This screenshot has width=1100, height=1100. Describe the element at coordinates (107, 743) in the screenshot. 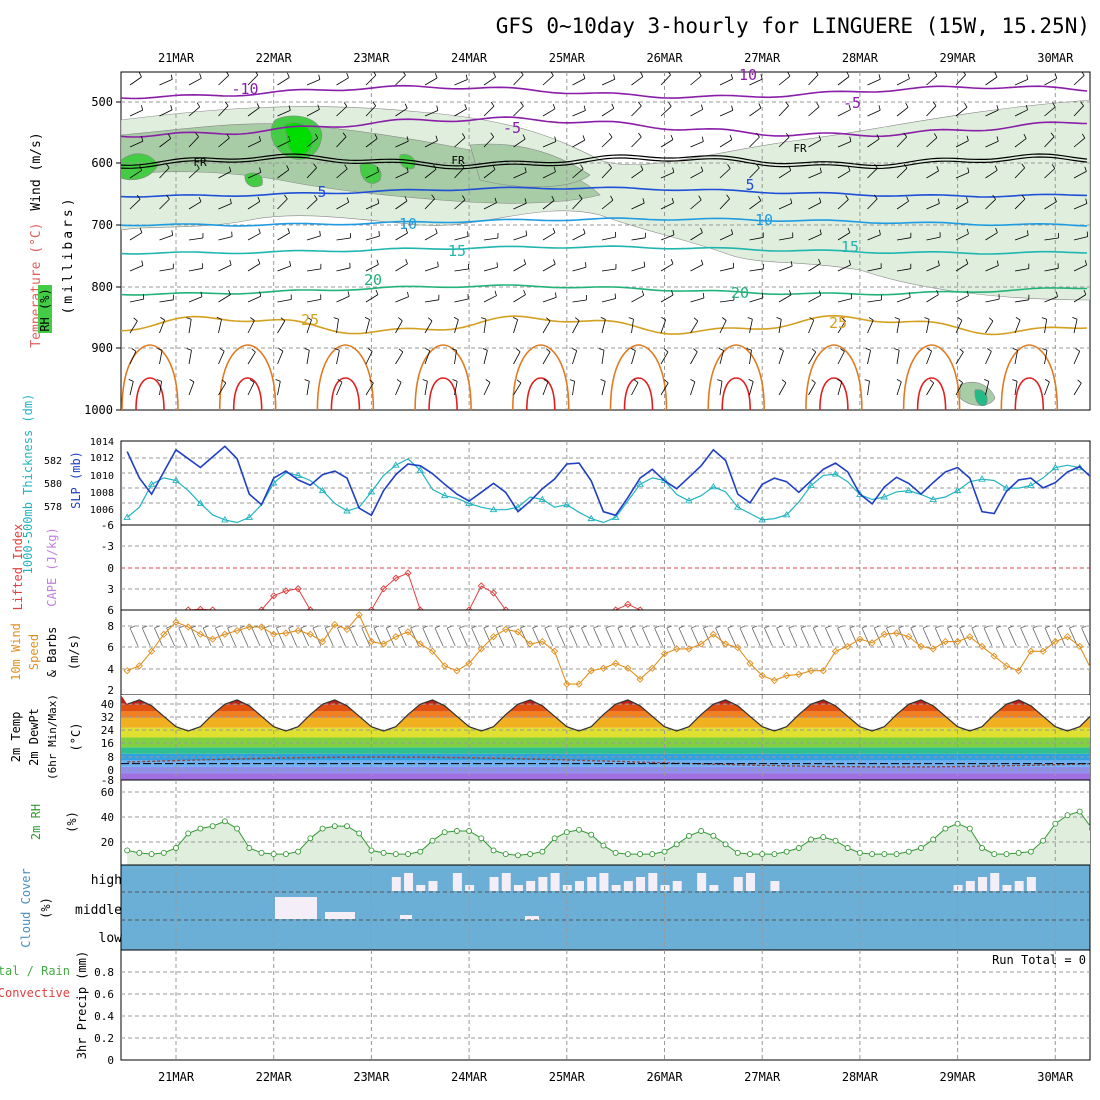

I see `temp-tick-label: 16` at that location.